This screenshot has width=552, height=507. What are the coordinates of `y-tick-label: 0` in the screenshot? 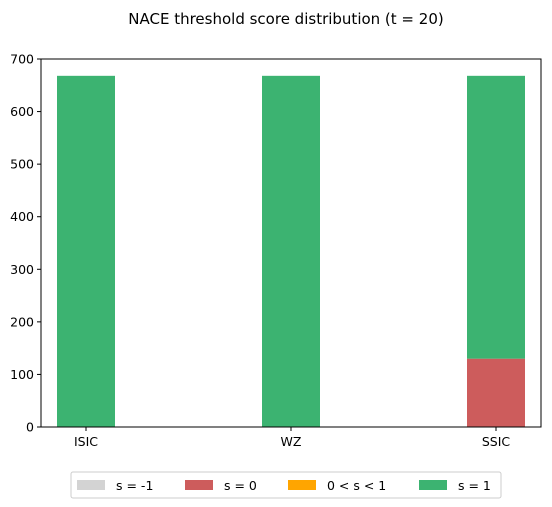 It's located at (30, 427).